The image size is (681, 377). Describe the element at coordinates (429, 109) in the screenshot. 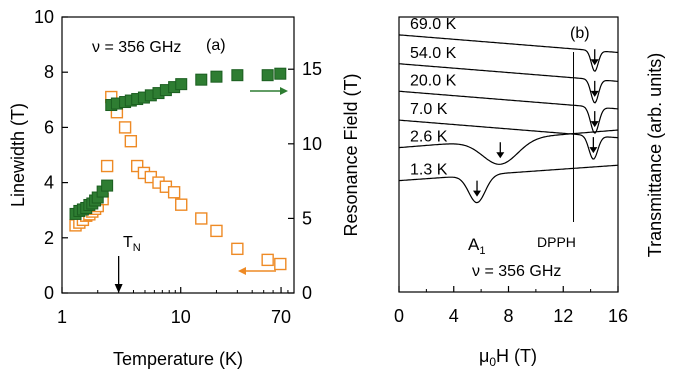

I see `temperature-label: 7.0 K` at that location.